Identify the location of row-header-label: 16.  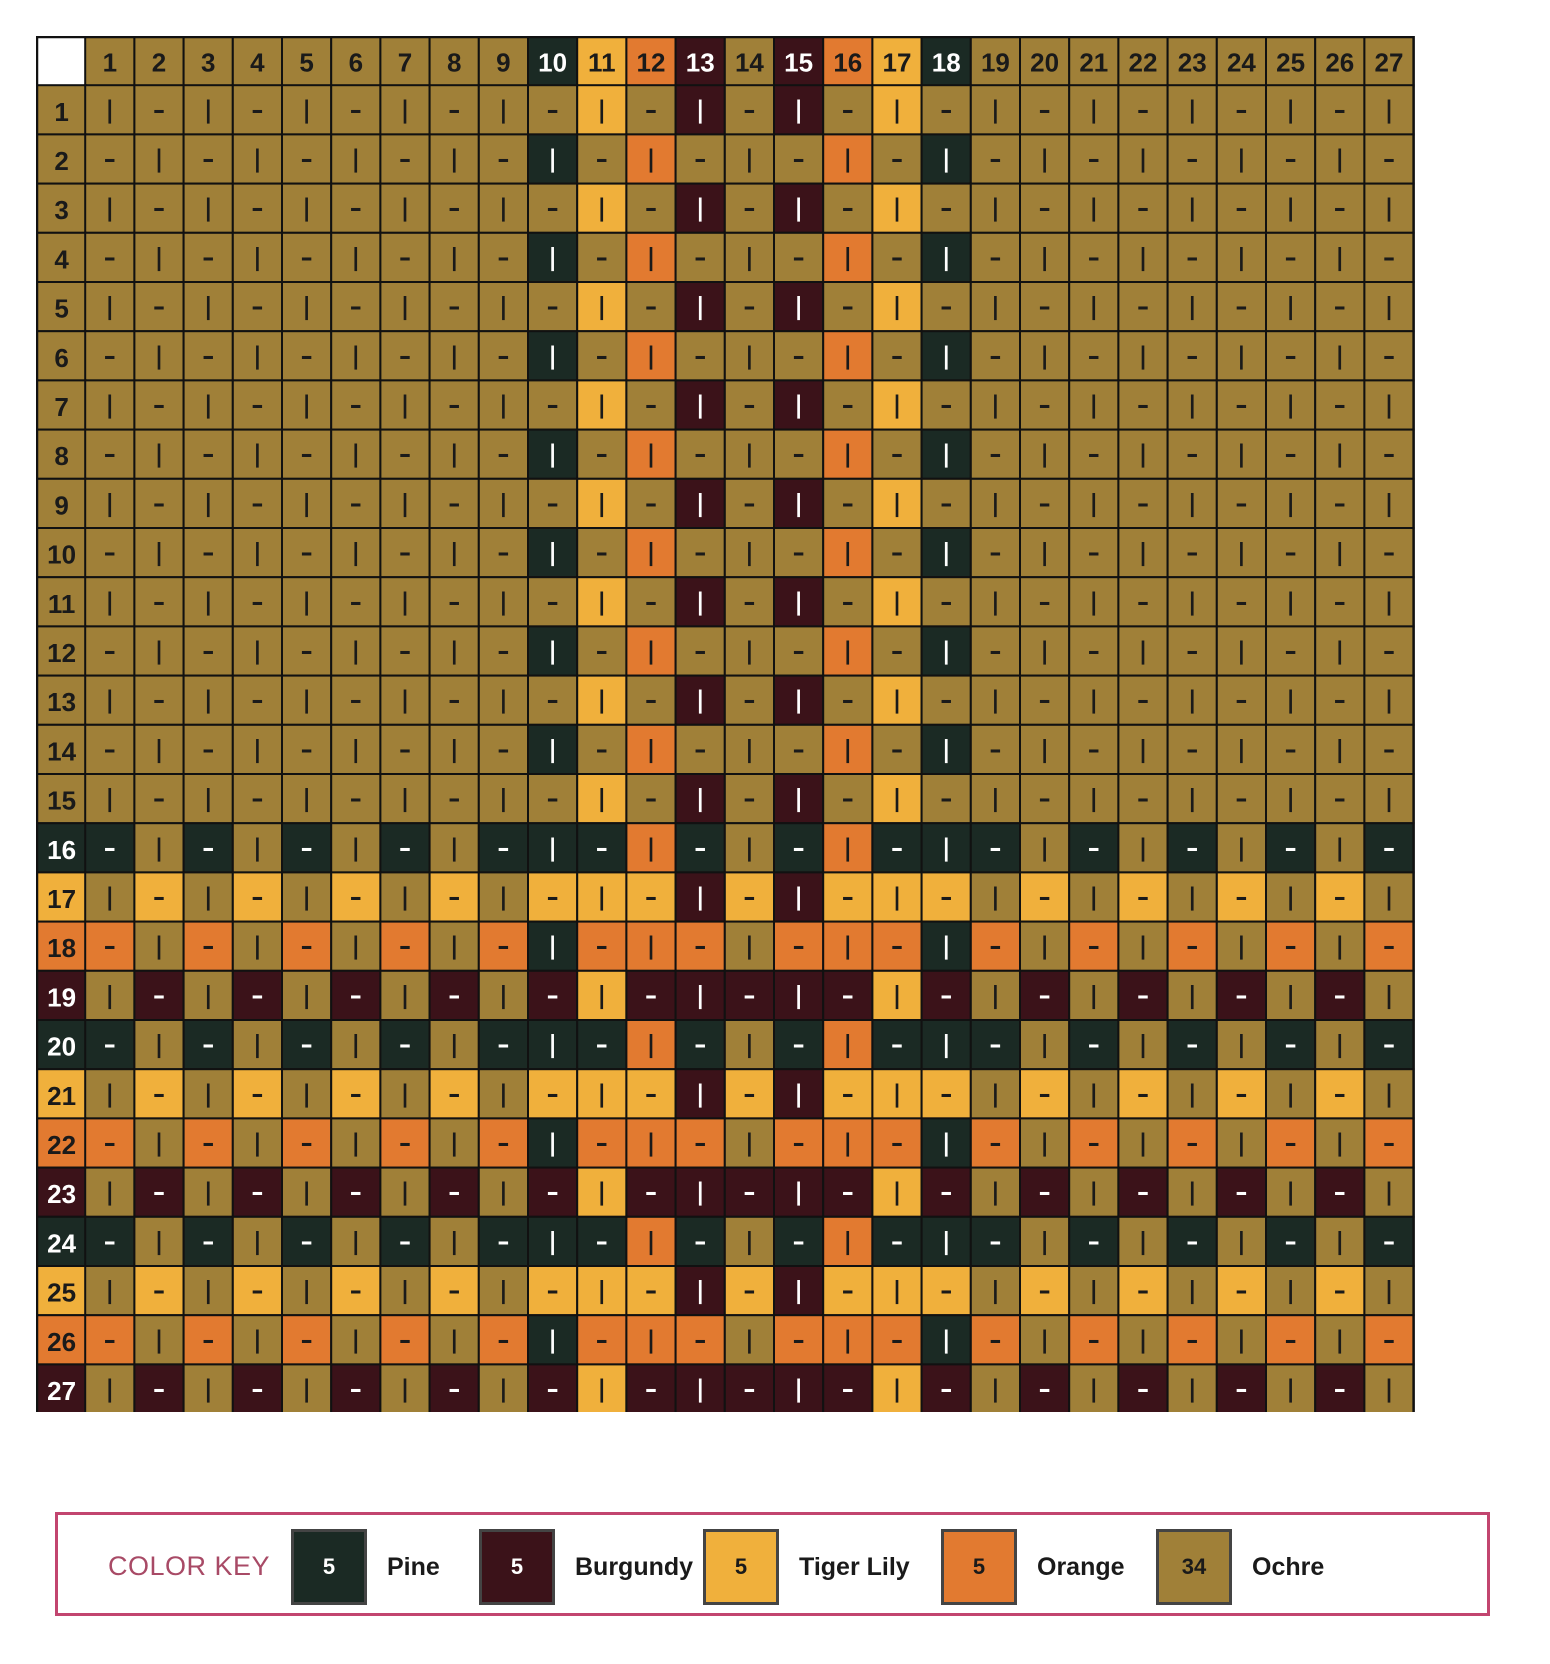
(61, 850).